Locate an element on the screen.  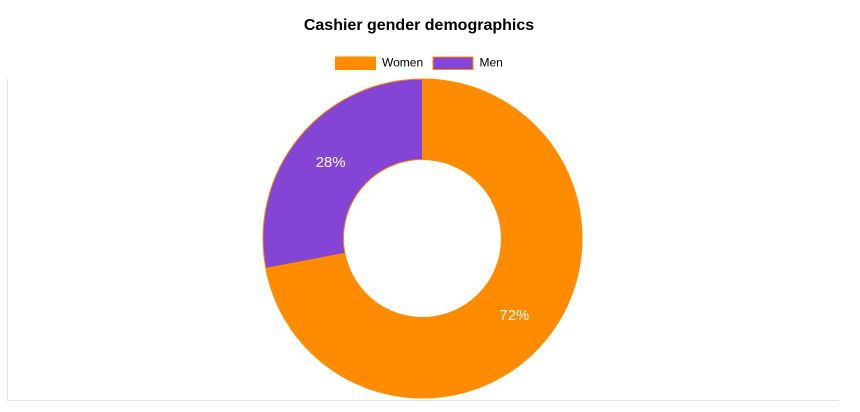
svg-text: 28% is located at coordinates (331, 162).